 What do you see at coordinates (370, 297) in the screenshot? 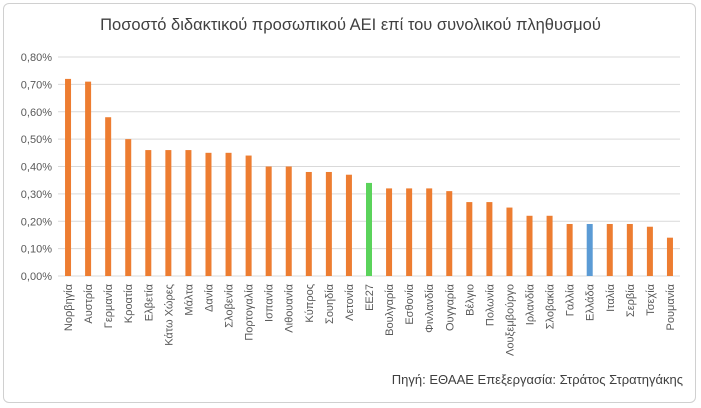
I see `x-tick-label: ΕΕ27` at bounding box center [370, 297].